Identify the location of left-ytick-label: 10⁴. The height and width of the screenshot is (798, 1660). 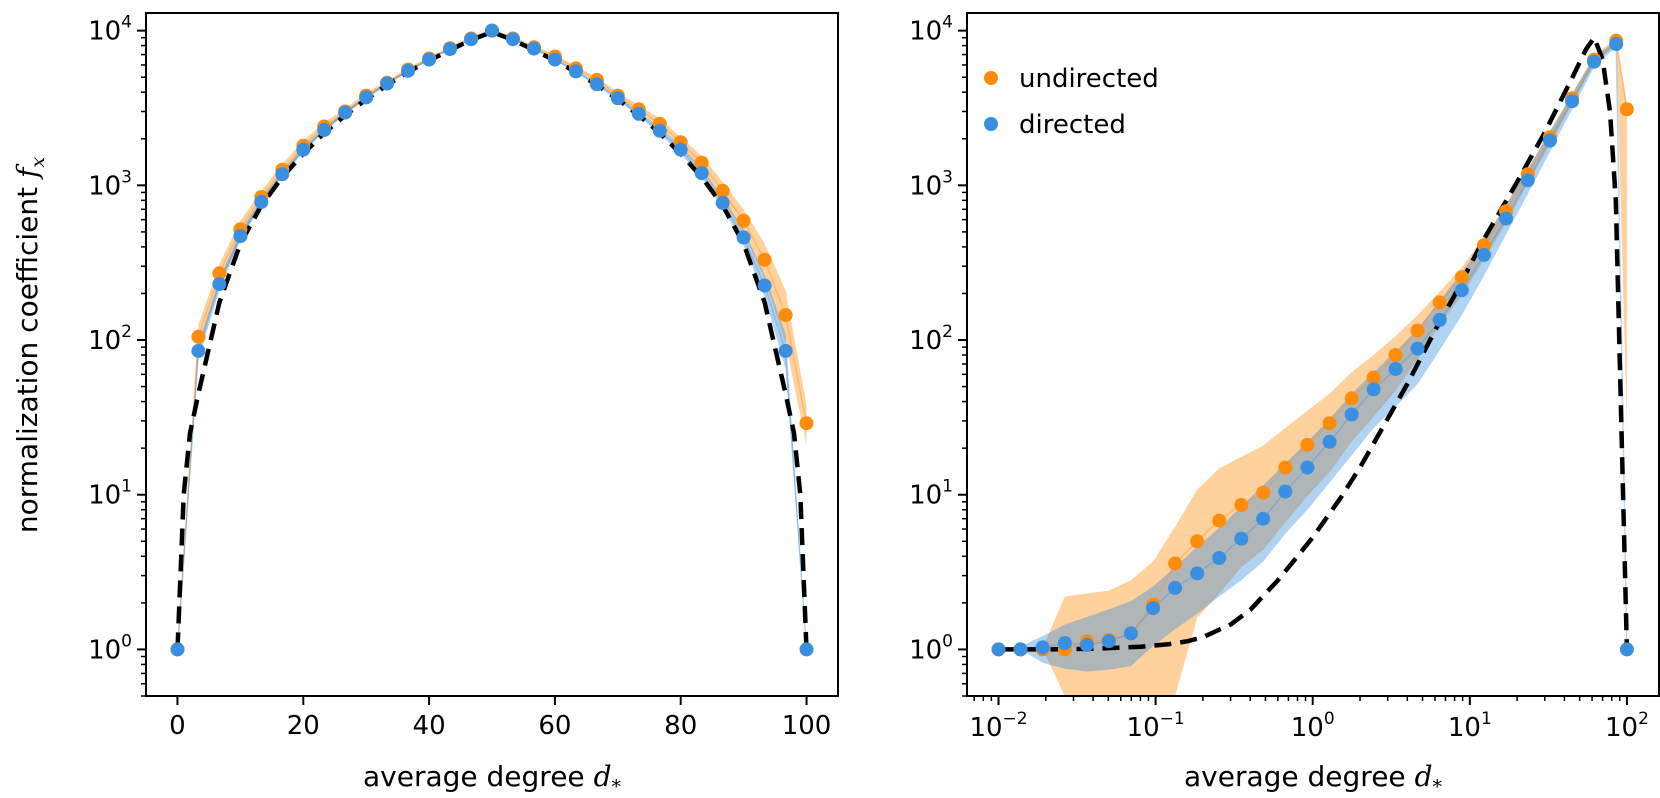
(110, 30).